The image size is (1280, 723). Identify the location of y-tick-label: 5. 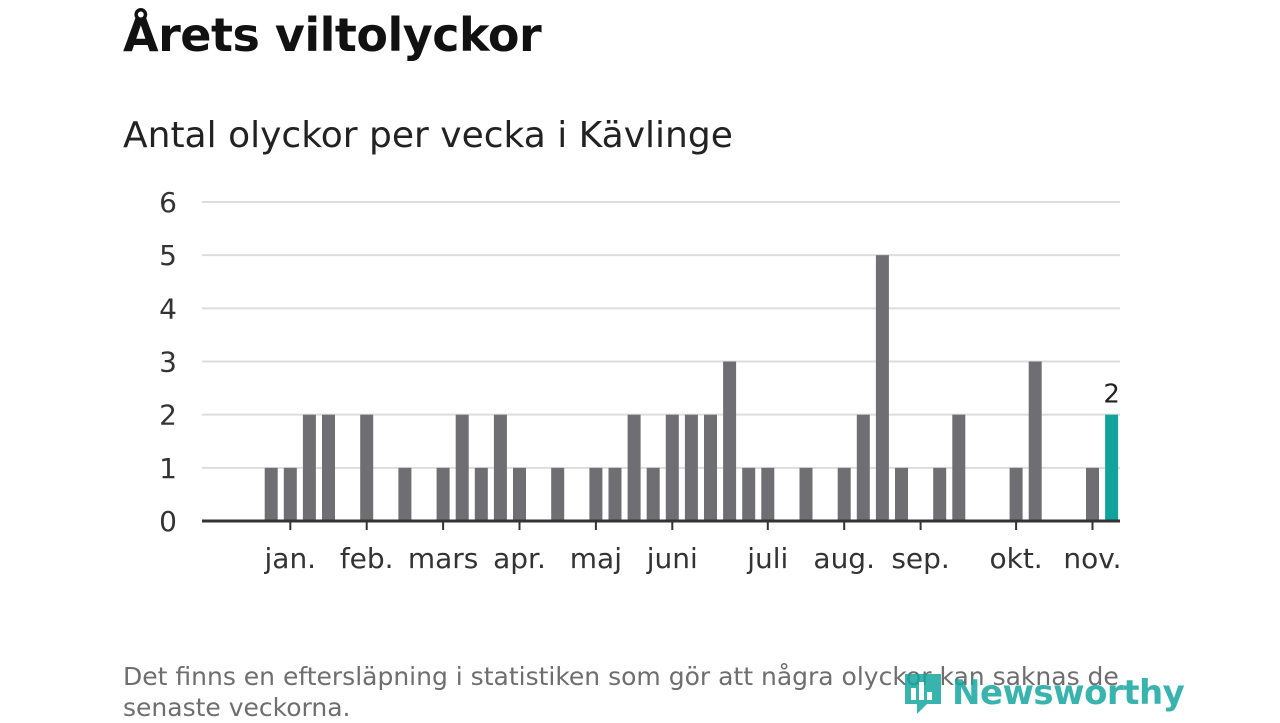
(168, 255).